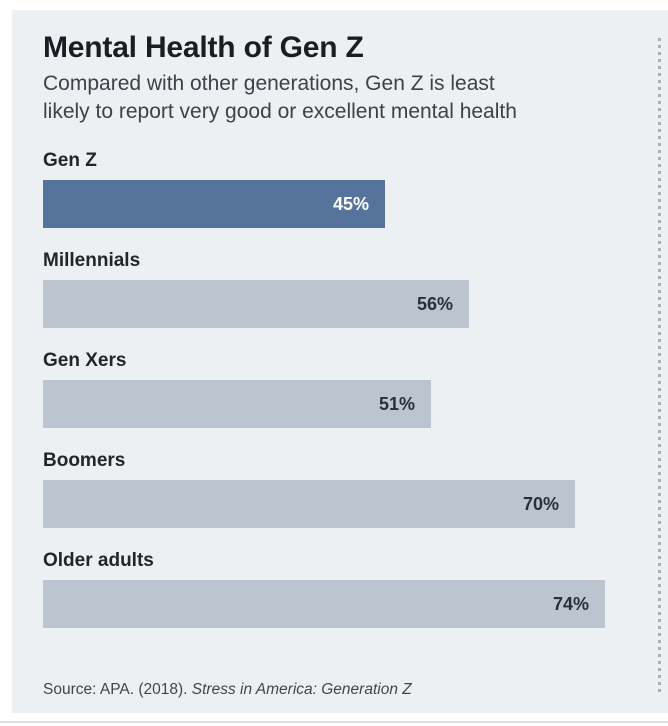  I want to click on bar-value-label: 70%, so click(540, 503).